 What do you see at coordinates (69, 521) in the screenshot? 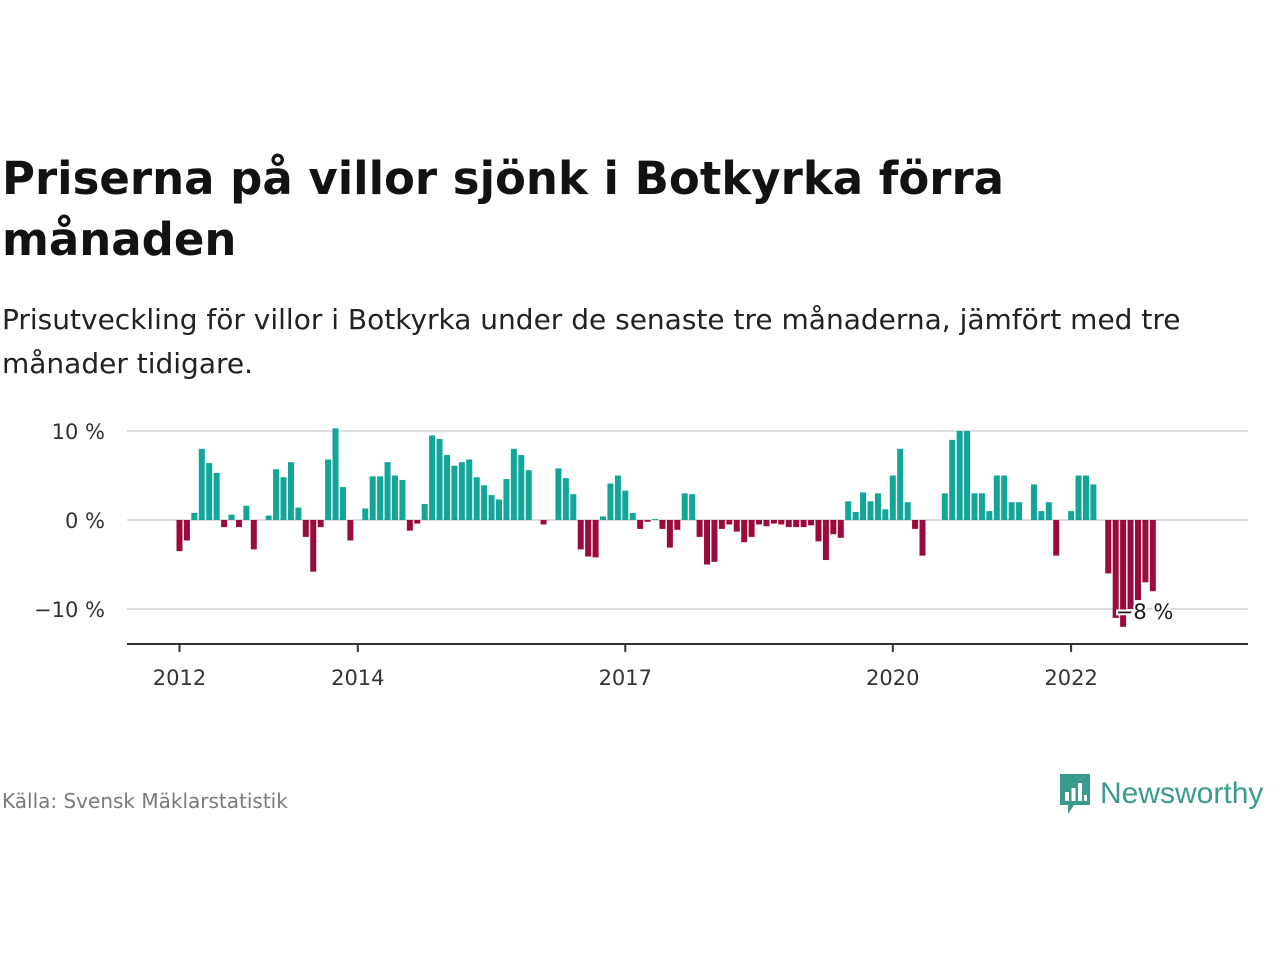
I see `y-axis-labels: 10 % 0 % −10 %` at bounding box center [69, 521].